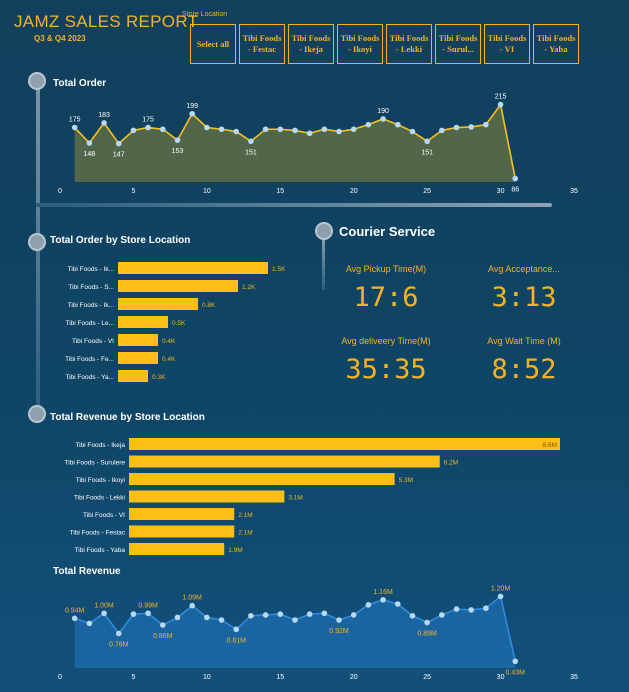 The width and height of the screenshot is (629, 692). Describe the element at coordinates (38, 252) in the screenshot. I see `timeline-vertical-line` at that location.